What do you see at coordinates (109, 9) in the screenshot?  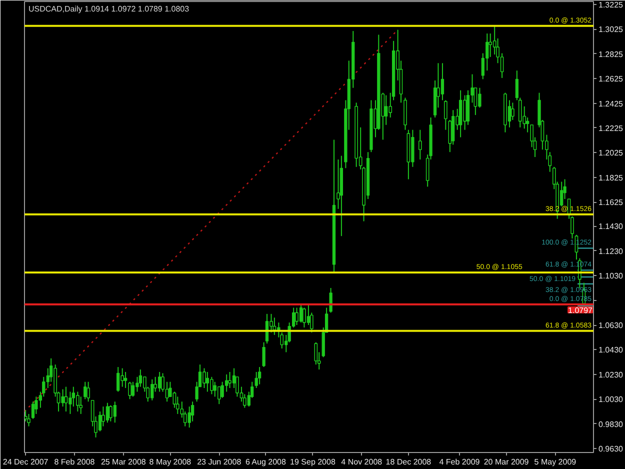 I see `chart-title: USDCAD,Daily 1.0914 1.0972 1.0789 1.0803` at bounding box center [109, 9].